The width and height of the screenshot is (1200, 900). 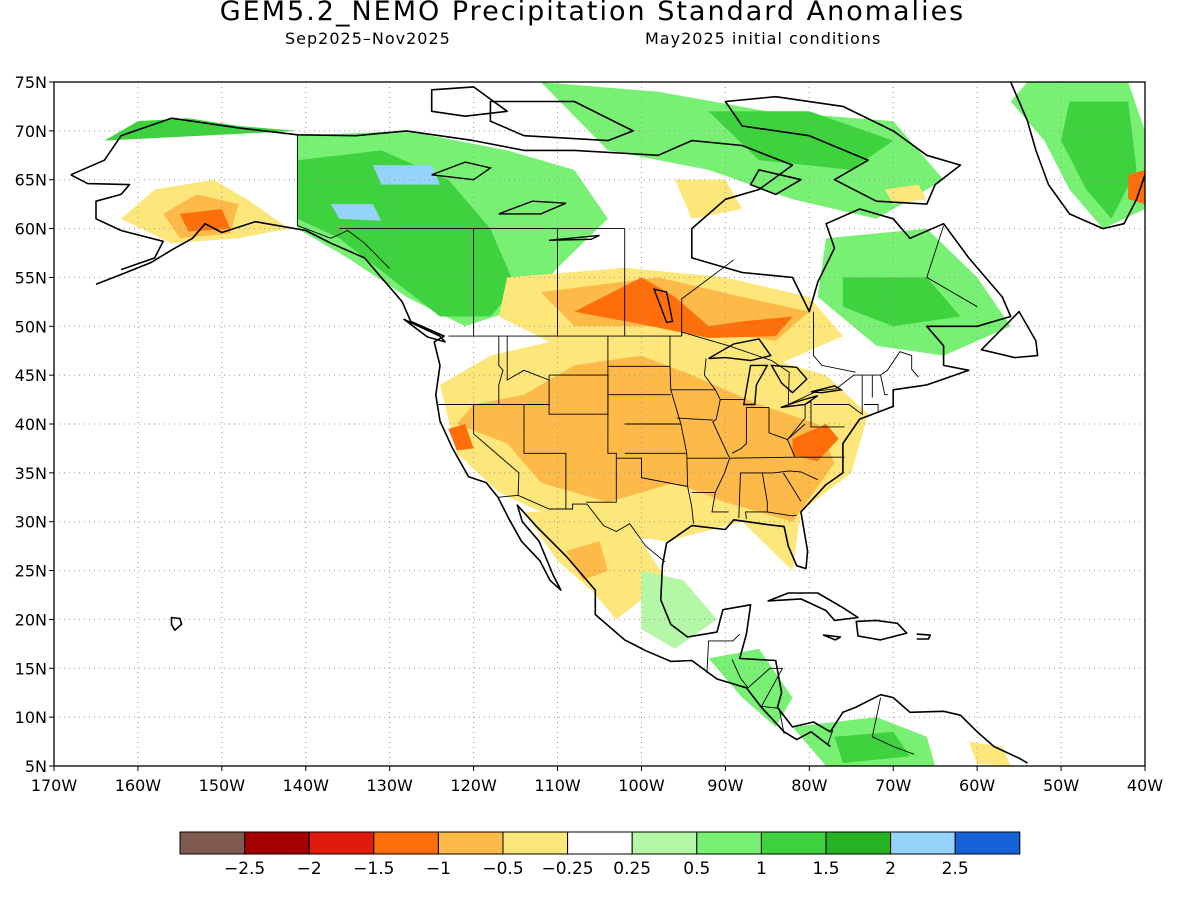 What do you see at coordinates (872, 747) in the screenshot?
I see `anomaly-region-s-am-wet2` at bounding box center [872, 747].